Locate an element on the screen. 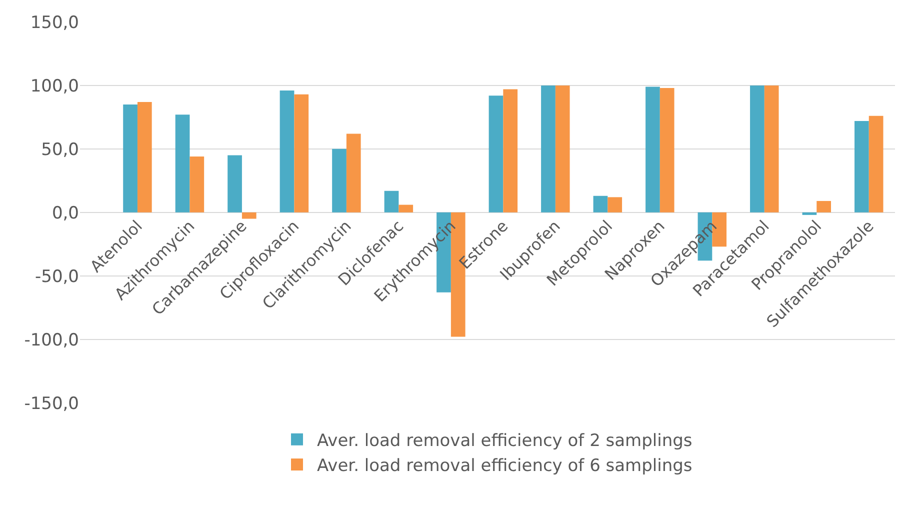 Image resolution: width=905 pixels, height=508 pixels. y-tick-label: -150,0 is located at coordinates (51, 404).